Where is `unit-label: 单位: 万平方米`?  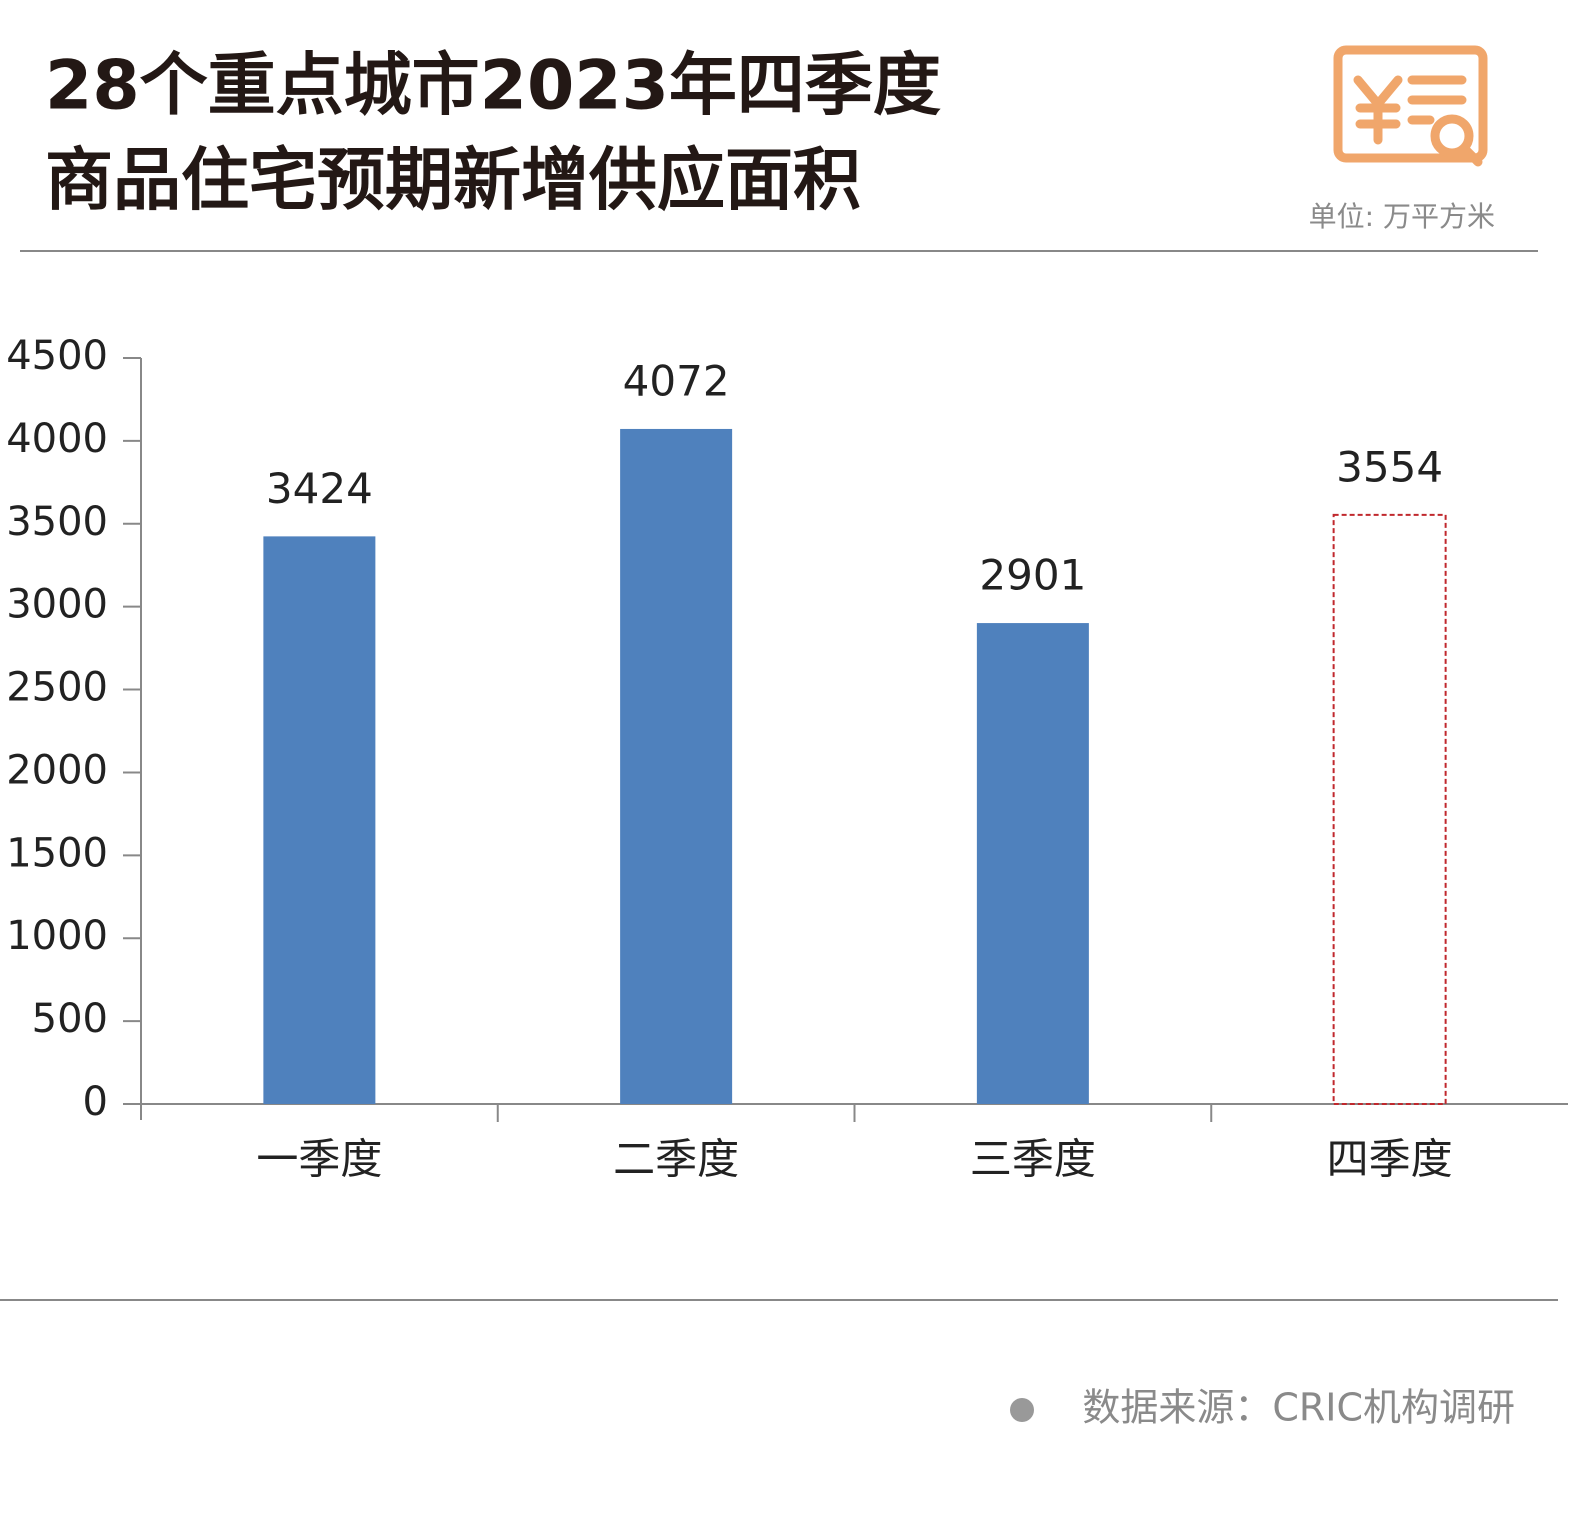
unit-label: 单位: 万平方米 is located at coordinates (1402, 216).